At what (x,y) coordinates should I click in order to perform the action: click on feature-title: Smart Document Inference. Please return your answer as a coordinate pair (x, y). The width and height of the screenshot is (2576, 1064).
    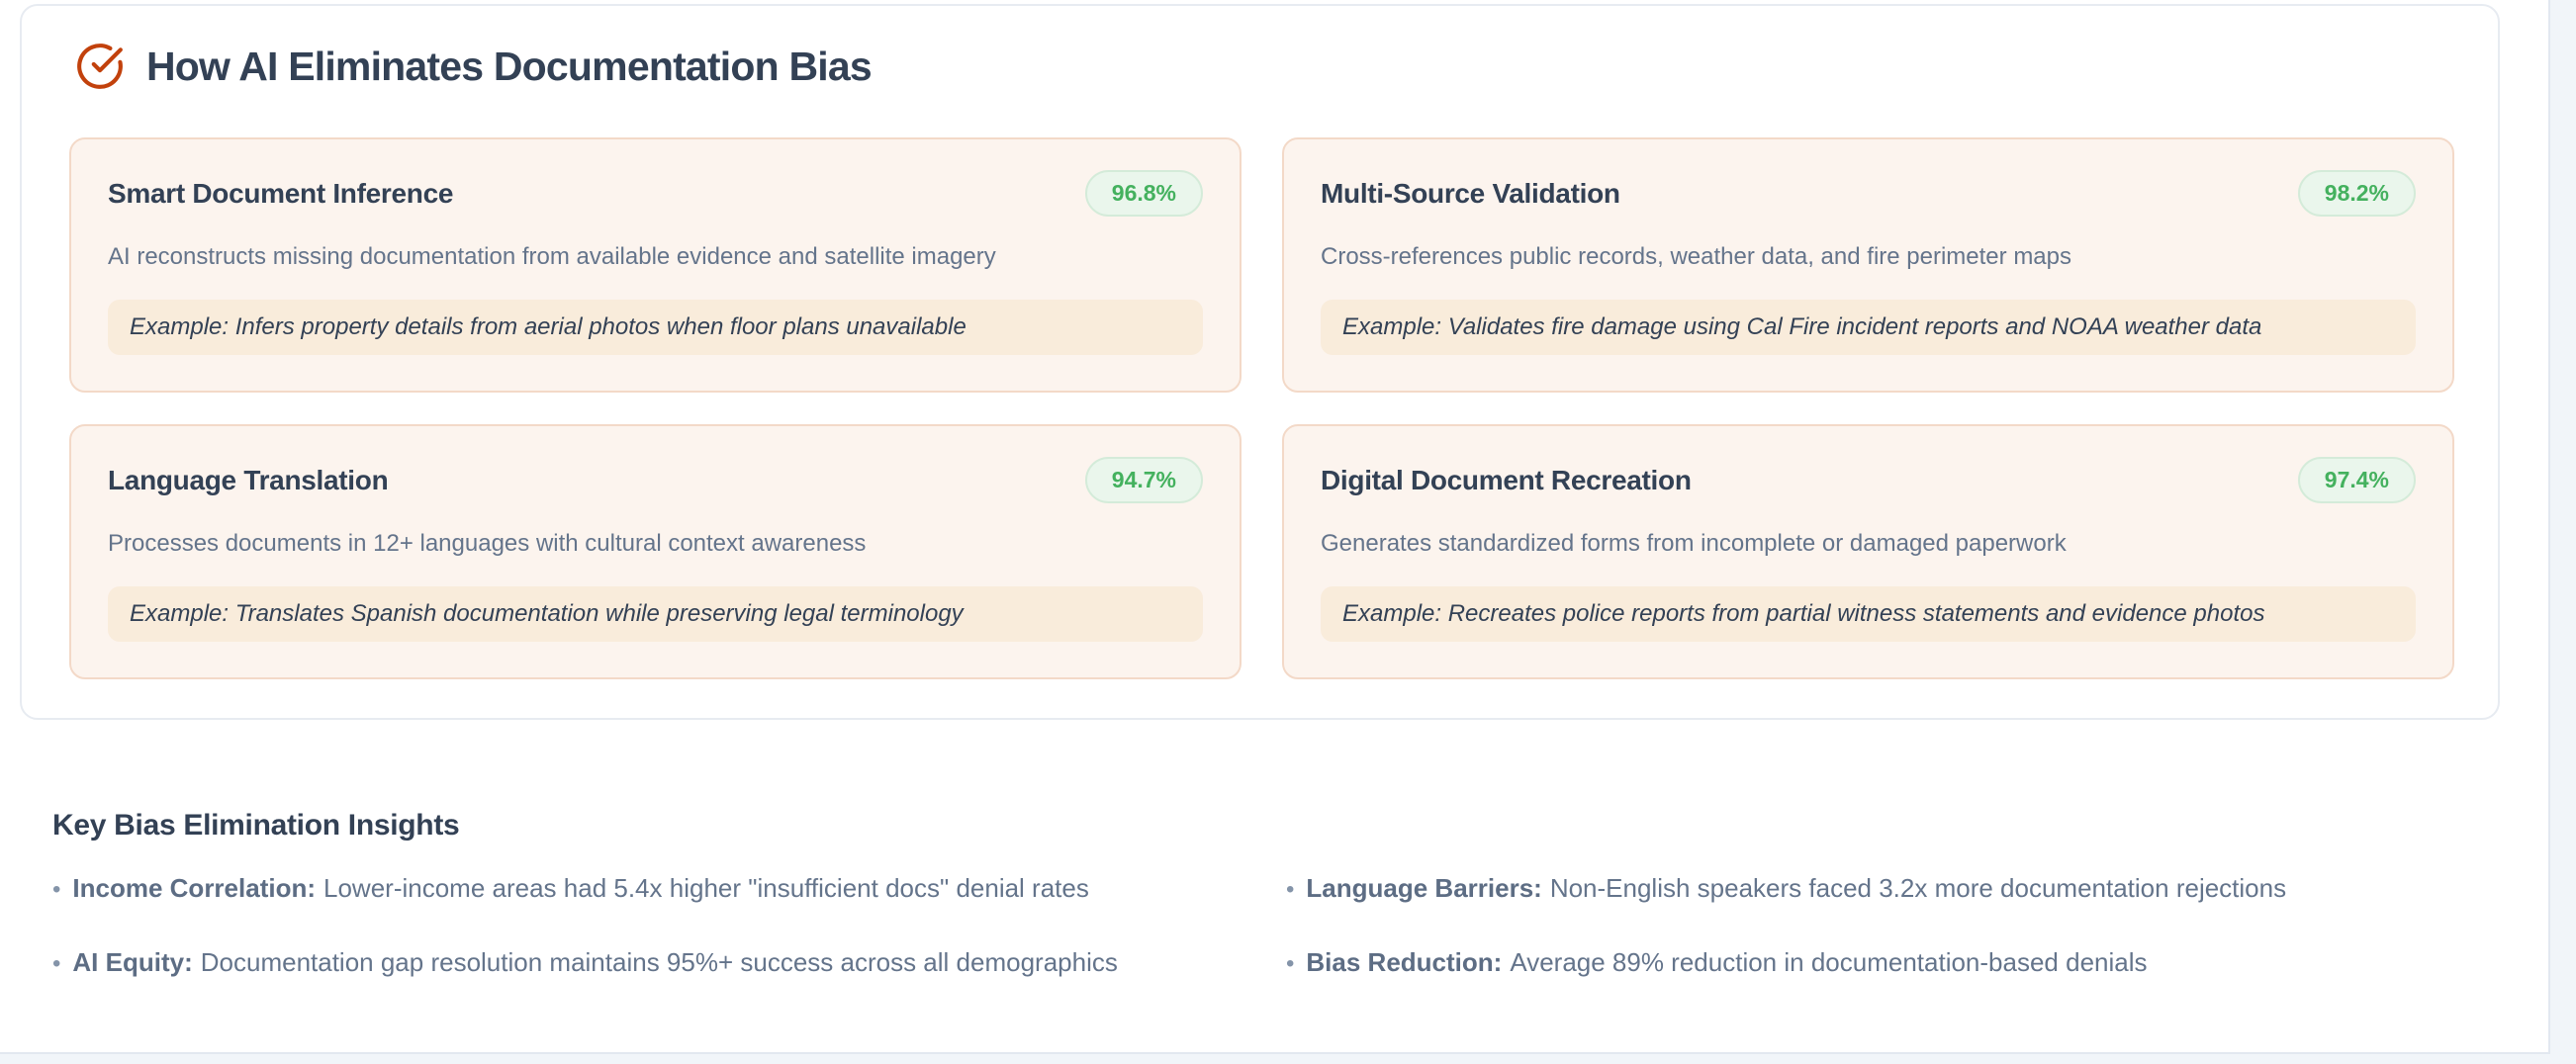
    Looking at the image, I should click on (281, 193).